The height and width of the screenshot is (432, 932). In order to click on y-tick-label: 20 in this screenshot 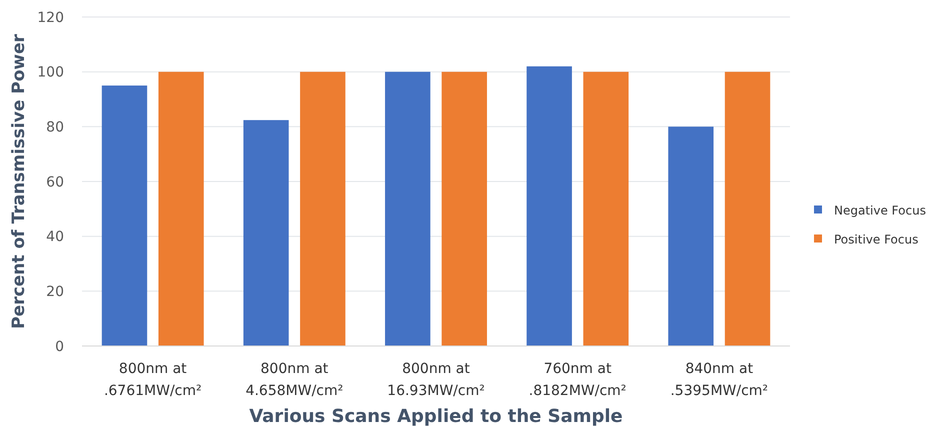, I will do `click(55, 292)`.